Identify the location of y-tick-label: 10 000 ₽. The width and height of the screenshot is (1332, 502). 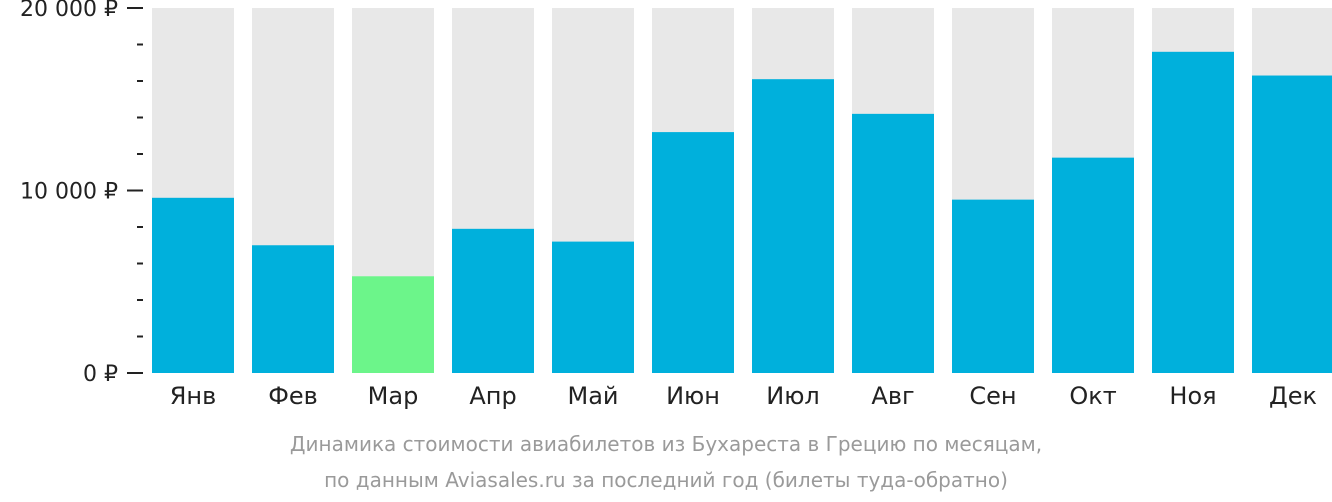
(69, 192).